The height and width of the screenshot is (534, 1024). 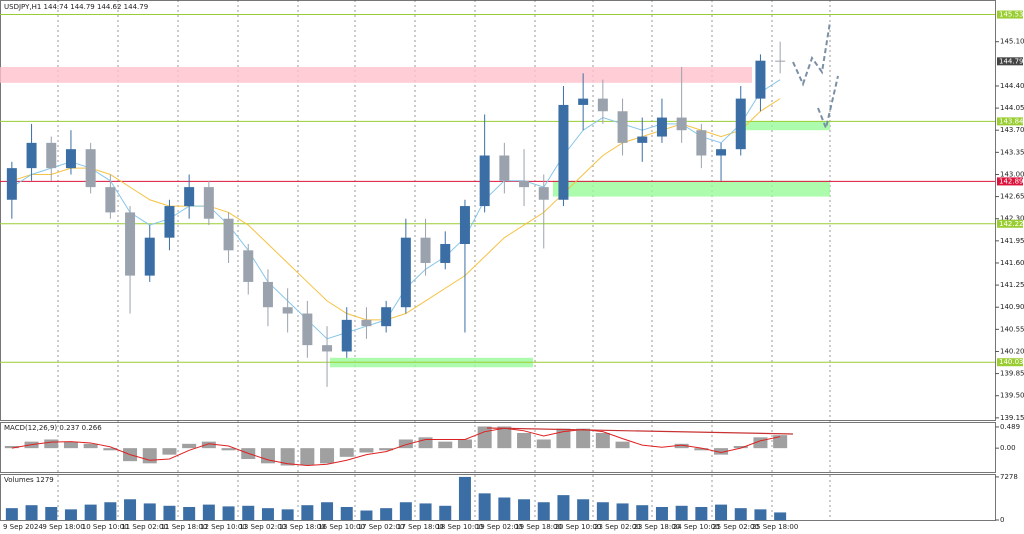 What do you see at coordinates (1011, 362) in the screenshot?
I see `level-label: 140.03` at bounding box center [1011, 362].